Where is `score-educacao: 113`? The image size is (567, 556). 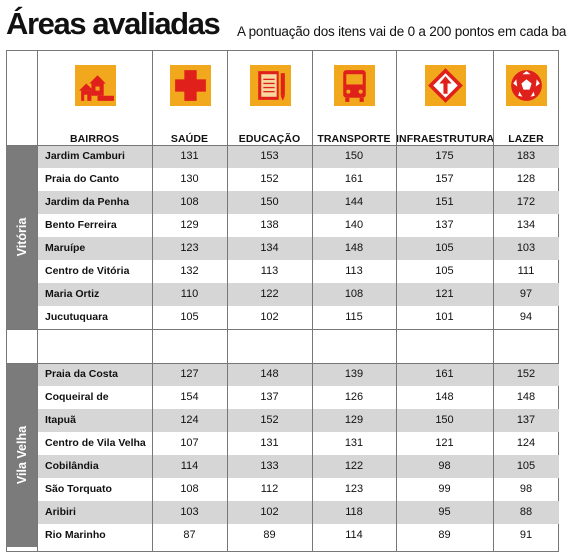
score-educacao: 113 is located at coordinates (269, 271).